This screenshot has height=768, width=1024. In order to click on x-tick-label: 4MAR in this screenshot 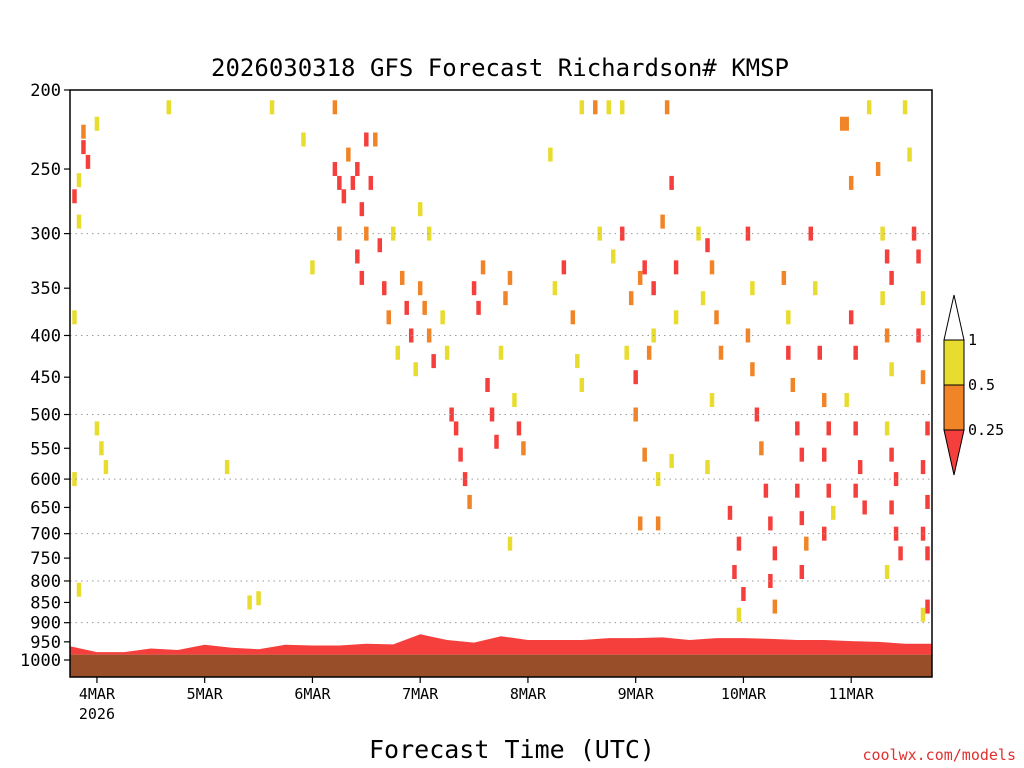, I will do `click(97, 694)`.